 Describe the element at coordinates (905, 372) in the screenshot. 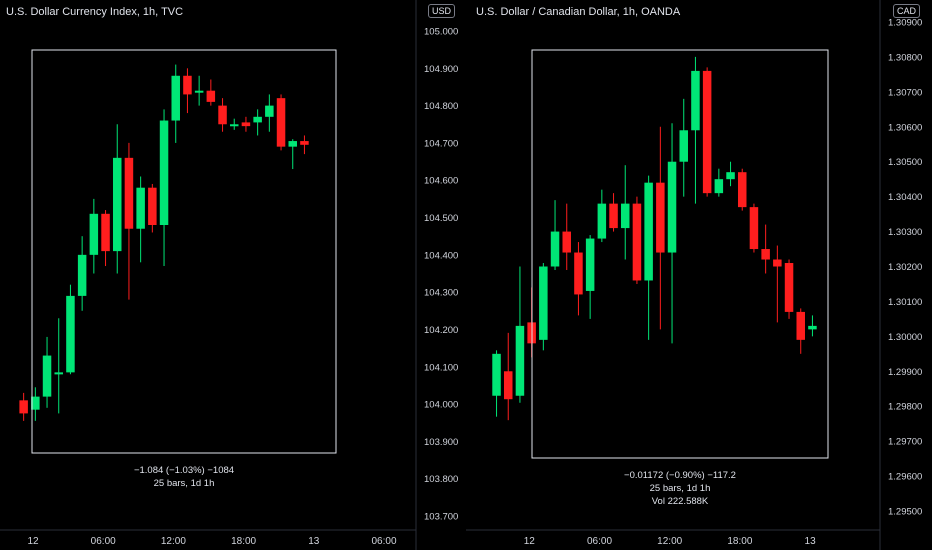

I see `price-tick-label: 1.29900` at that location.